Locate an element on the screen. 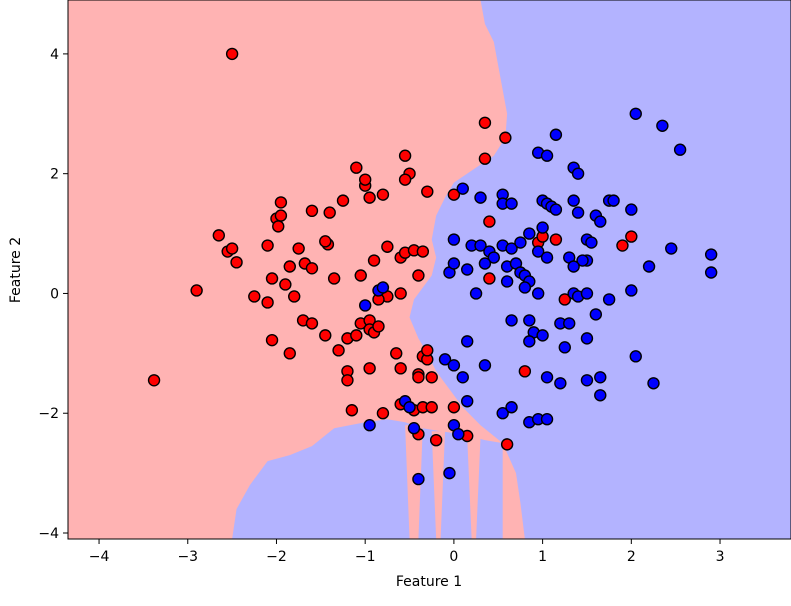  x-tick-label: 3 is located at coordinates (720, 557).